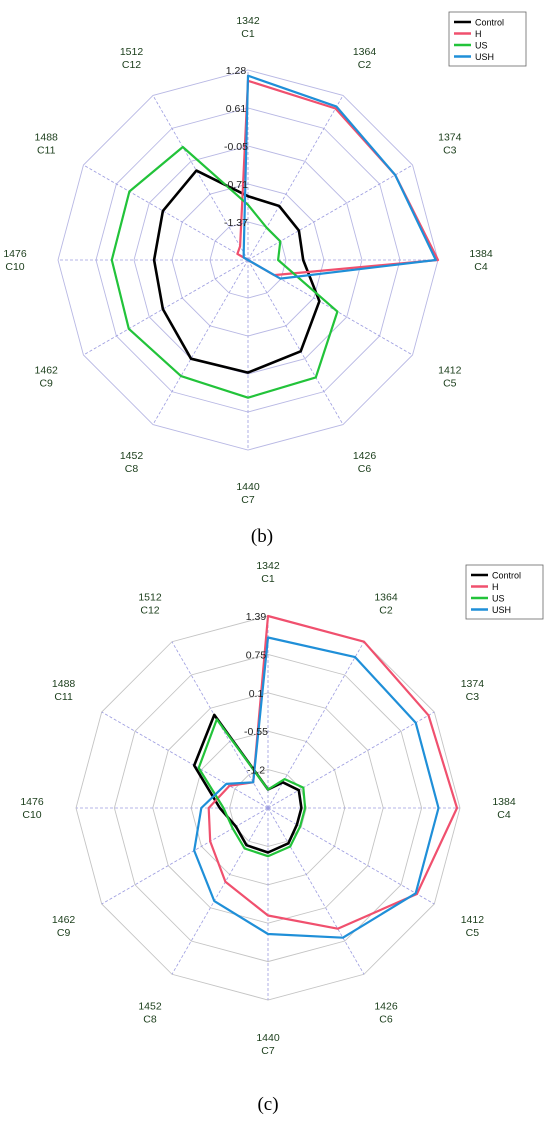 The width and height of the screenshot is (550, 1125). What do you see at coordinates (262, 536) in the screenshot?
I see `panel-caption: (b)` at bounding box center [262, 536].